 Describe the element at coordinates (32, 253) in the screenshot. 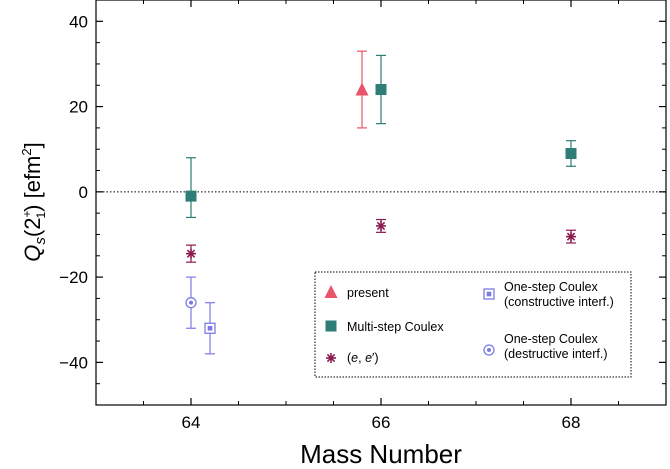

I see `y-label-symbol: Q` at that location.